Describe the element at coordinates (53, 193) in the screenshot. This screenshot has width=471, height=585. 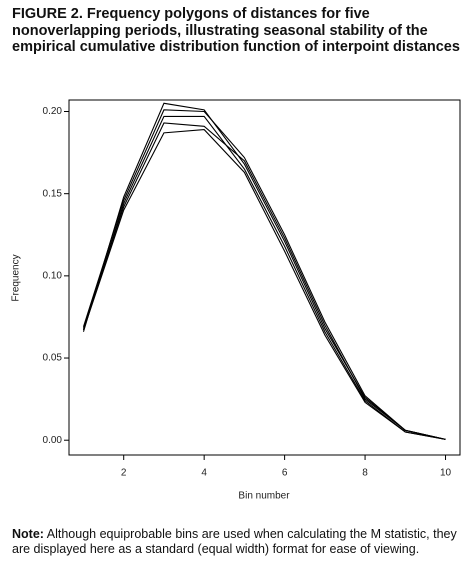
I see `y-tick-label: 0.15` at that location.